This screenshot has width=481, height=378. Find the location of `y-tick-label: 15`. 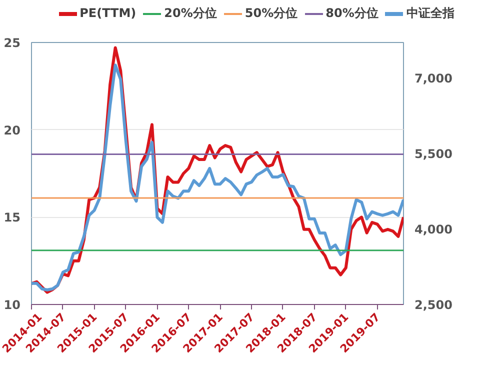

y-tick-label: 15 is located at coordinates (12, 217).